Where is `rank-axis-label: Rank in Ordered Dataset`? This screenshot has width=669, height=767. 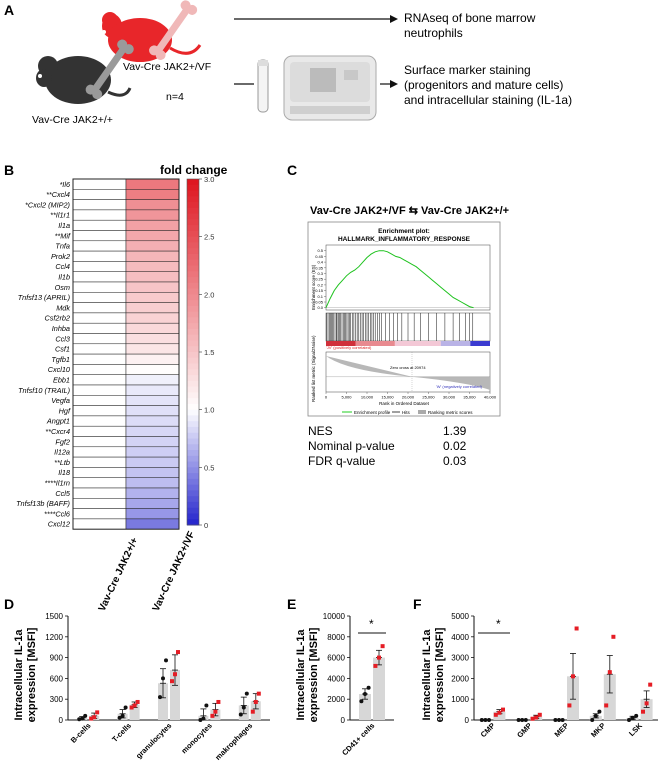 rank-axis-label: Rank in Ordered Dataset is located at coordinates (404, 403).